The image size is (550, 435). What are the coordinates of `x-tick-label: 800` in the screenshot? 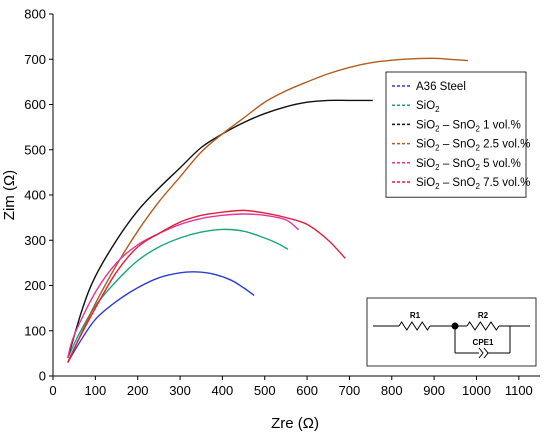 It's located at (392, 390).